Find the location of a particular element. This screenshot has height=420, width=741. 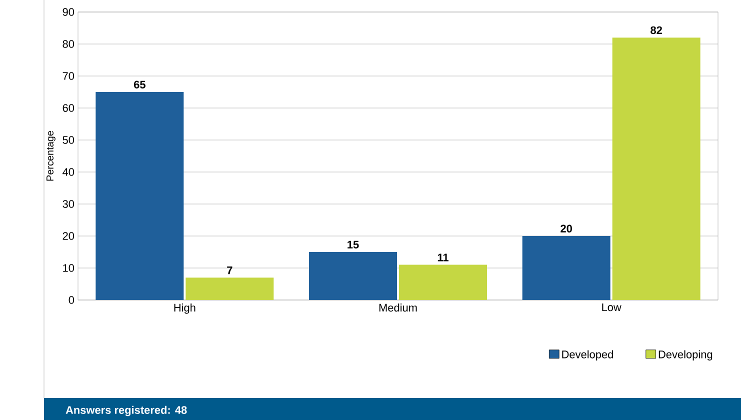

y-tick-label: 60 is located at coordinates (68, 108).